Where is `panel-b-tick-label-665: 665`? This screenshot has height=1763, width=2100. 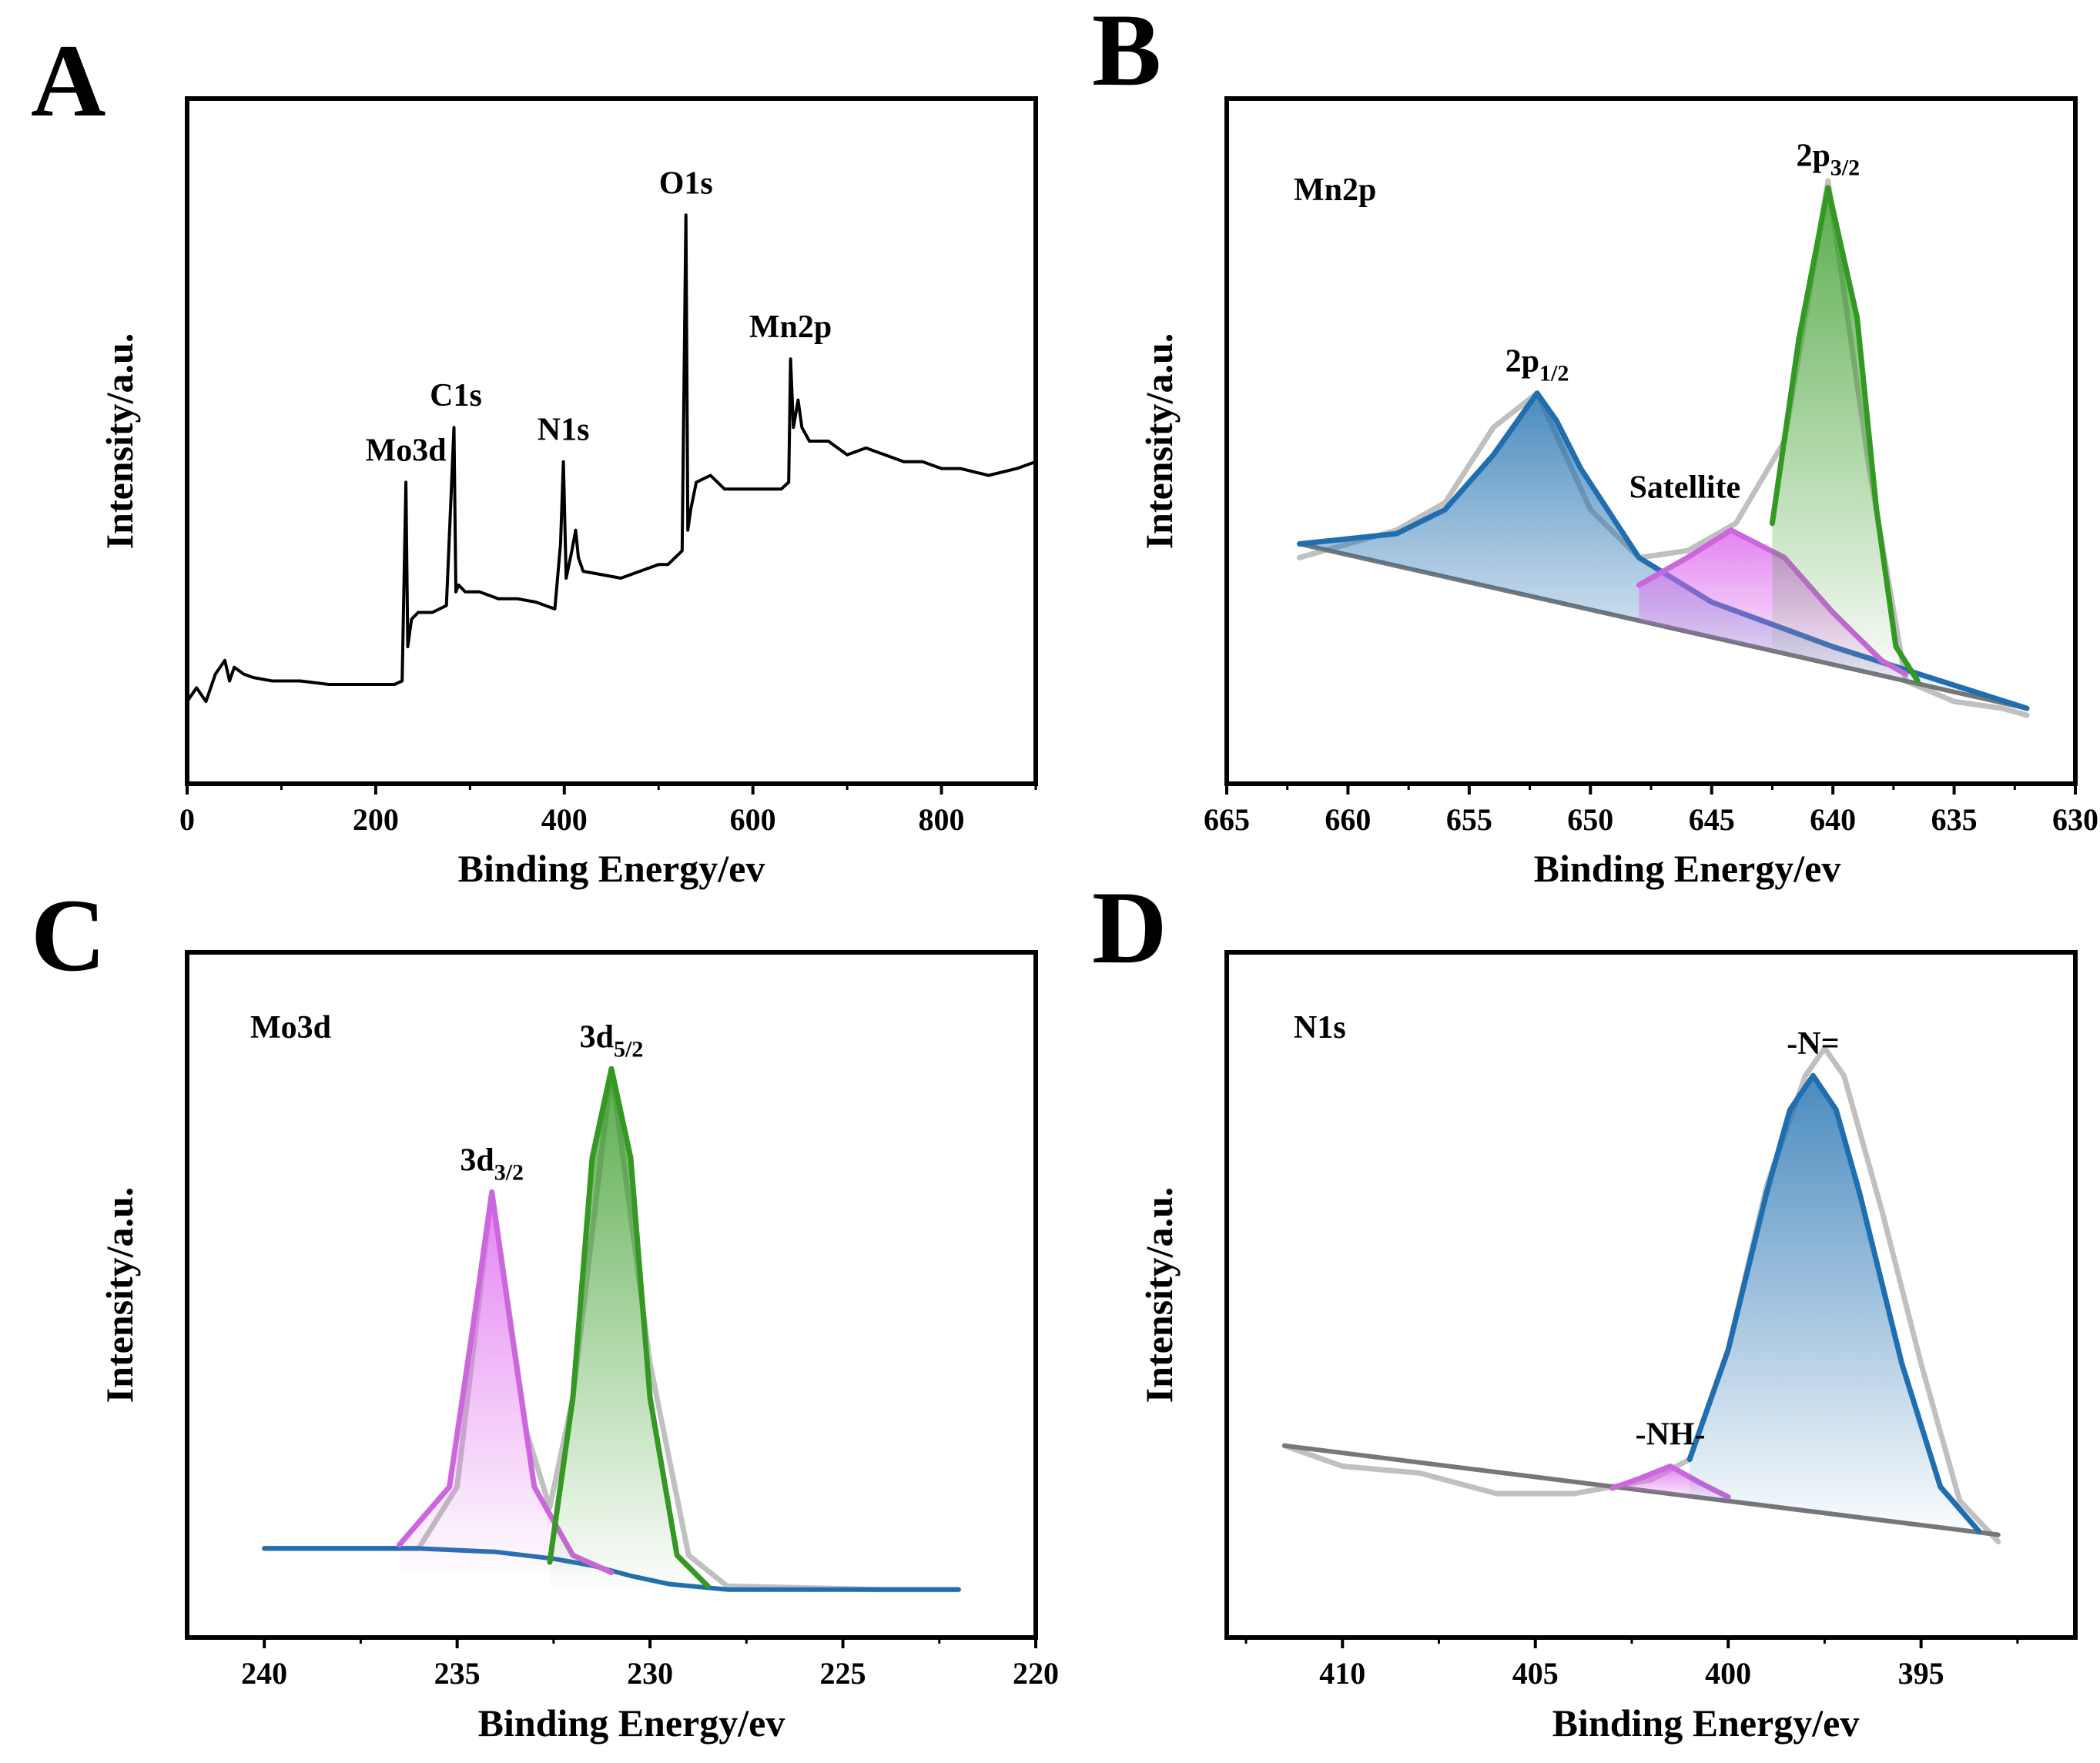
panel-b-tick-label-665: 665 is located at coordinates (1227, 819).